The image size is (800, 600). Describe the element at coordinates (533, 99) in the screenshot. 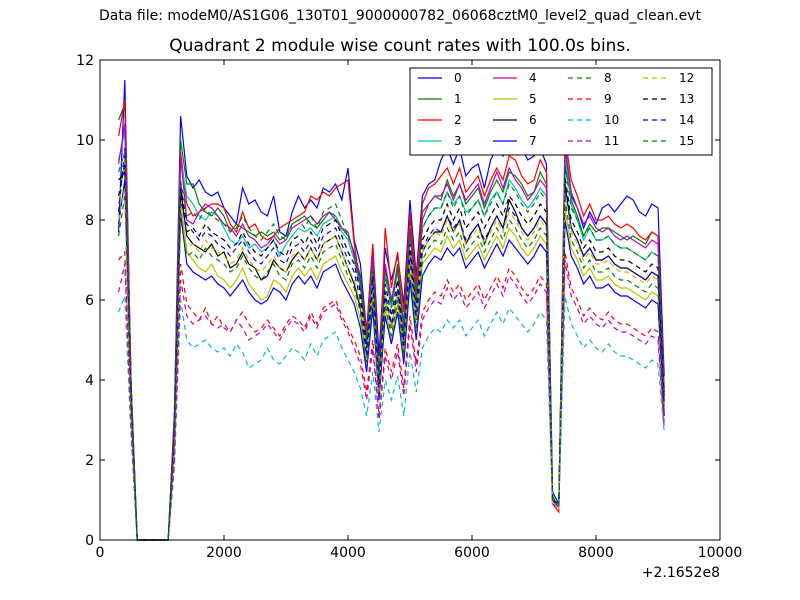

I see `legend-label-5: 5` at that location.